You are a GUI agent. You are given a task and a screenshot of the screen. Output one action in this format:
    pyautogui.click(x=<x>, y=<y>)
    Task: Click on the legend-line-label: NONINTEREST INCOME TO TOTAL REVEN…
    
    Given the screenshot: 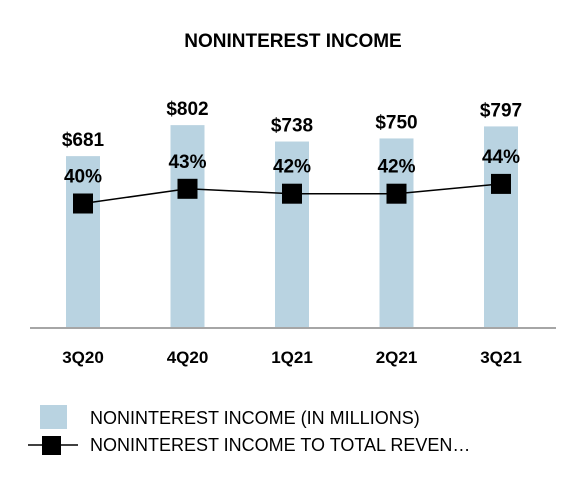 What is the action you would take?
    pyautogui.click(x=280, y=445)
    